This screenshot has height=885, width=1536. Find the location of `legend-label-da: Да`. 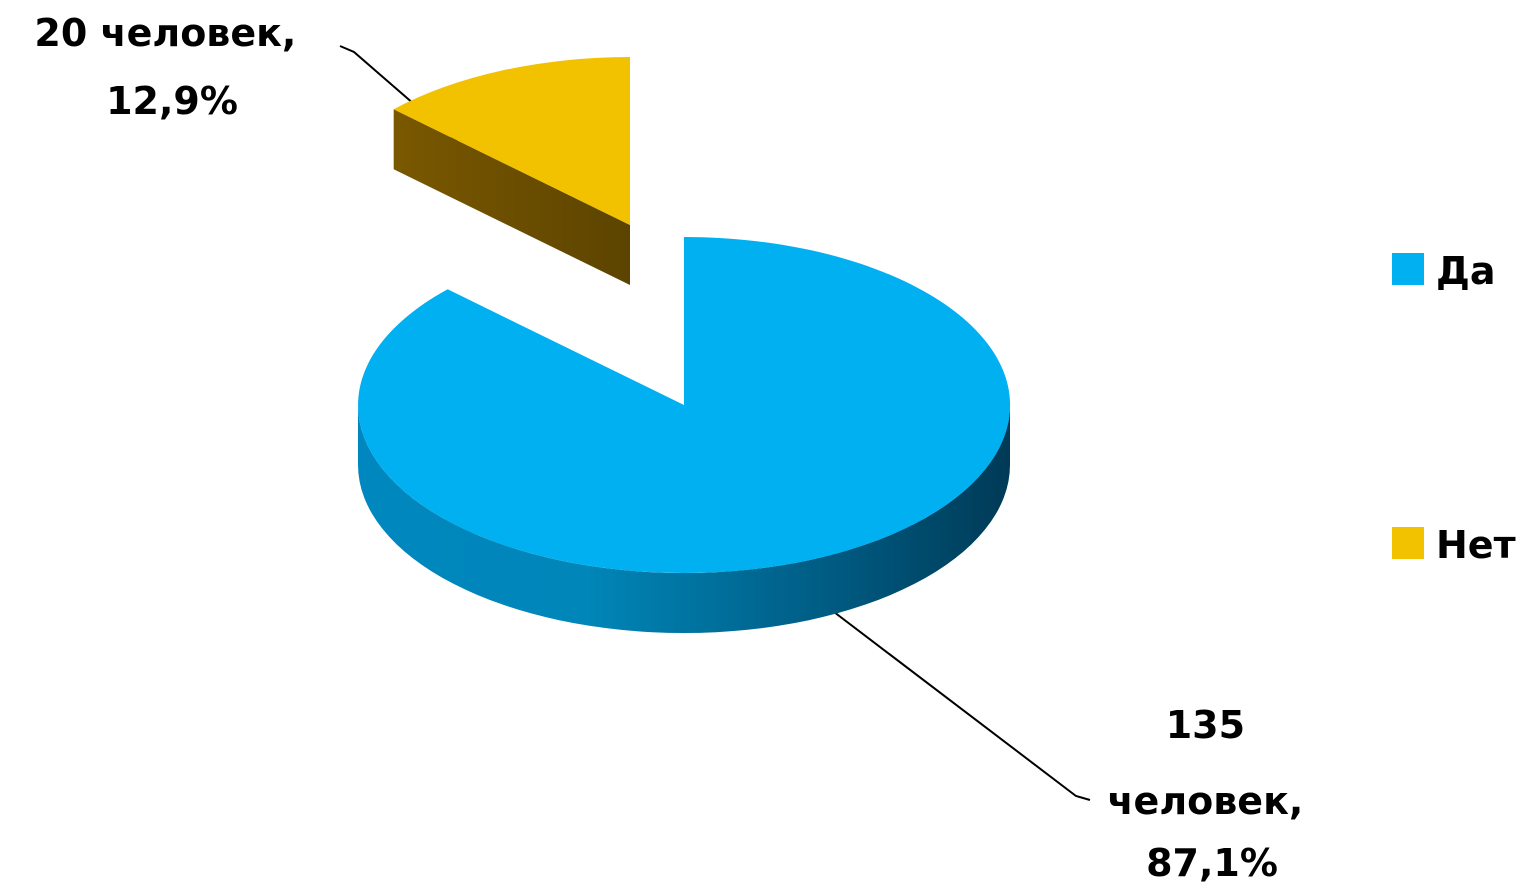

legend-label-da: Да is located at coordinates (1466, 271).